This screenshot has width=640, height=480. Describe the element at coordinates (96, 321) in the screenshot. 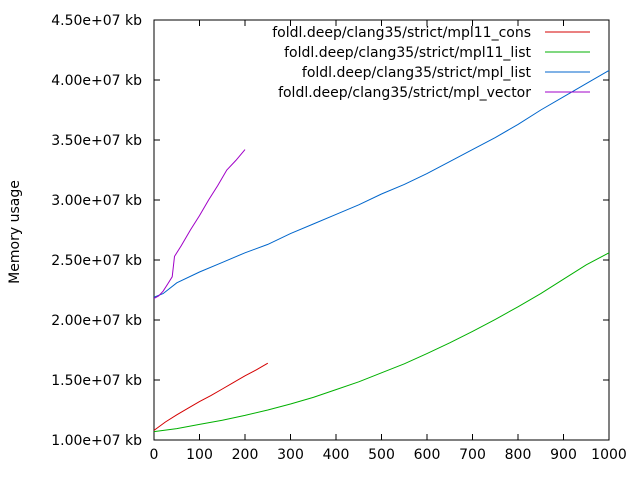

I see `y-tick-label: 2.00e+07 kb` at that location.